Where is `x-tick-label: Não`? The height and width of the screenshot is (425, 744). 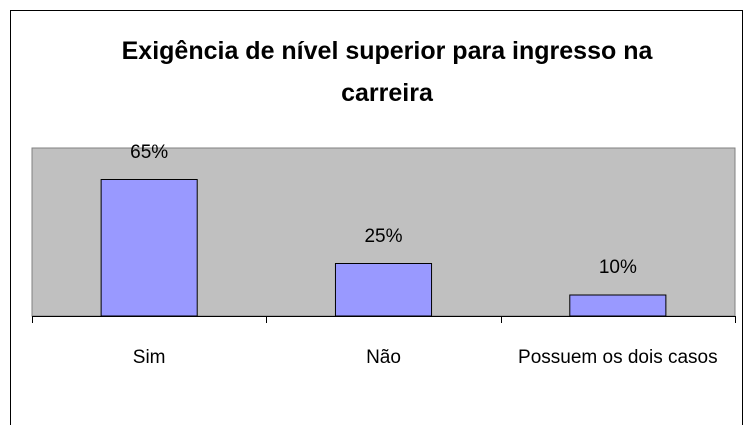 x-tick-label: Não is located at coordinates (383, 357).